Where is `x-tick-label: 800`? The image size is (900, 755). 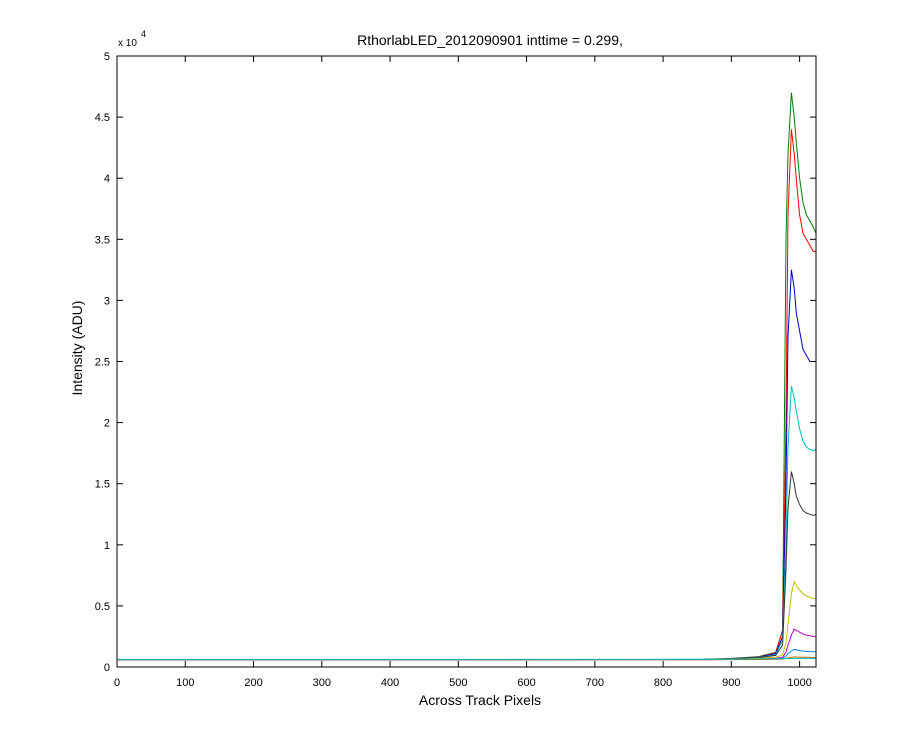 x-tick-label: 800 is located at coordinates (663, 683).